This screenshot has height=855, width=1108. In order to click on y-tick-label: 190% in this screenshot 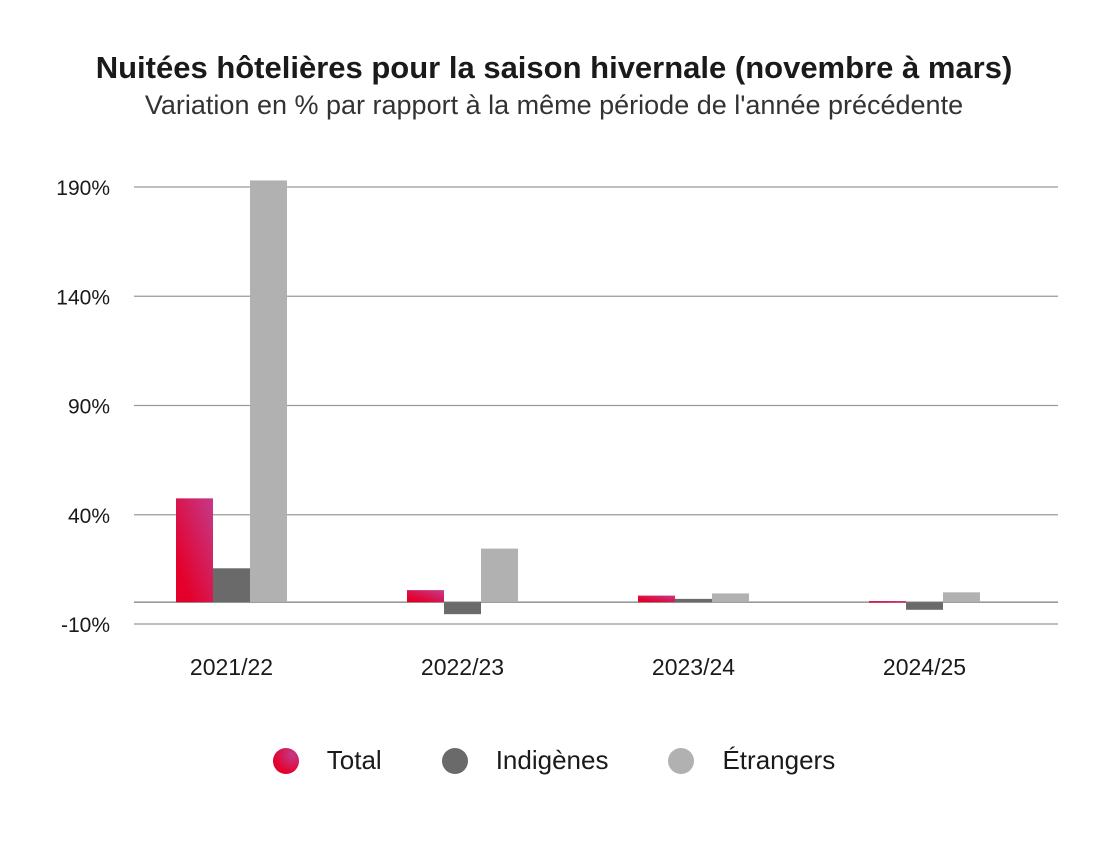, I will do `click(83, 188)`.